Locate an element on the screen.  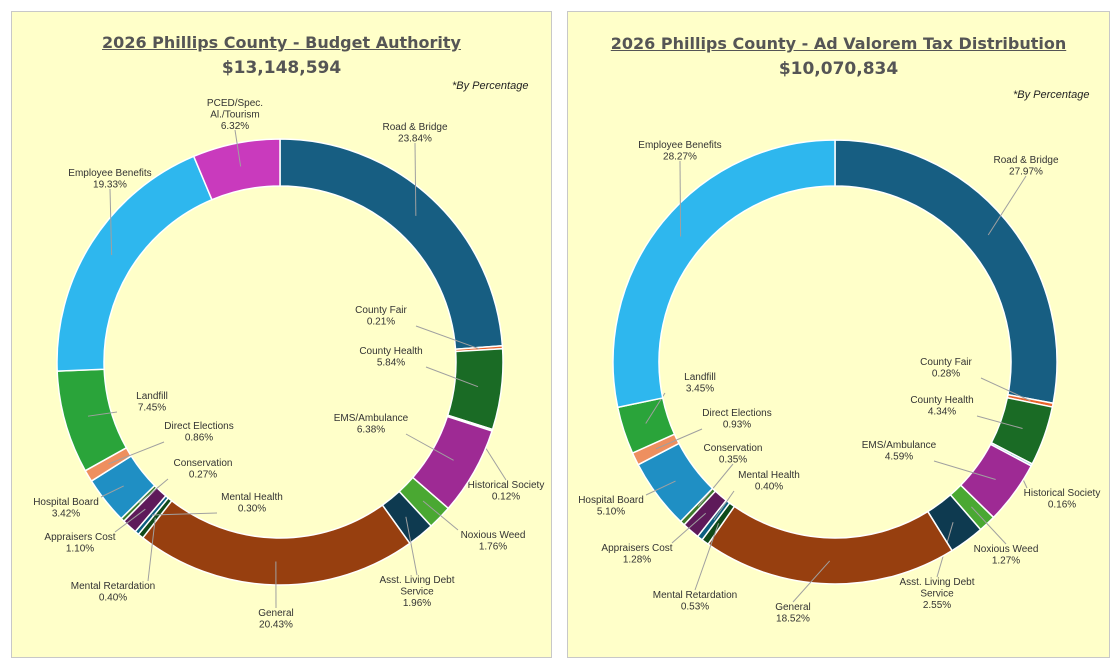
data-label: County Fair 0.28% is located at coordinates (946, 368).